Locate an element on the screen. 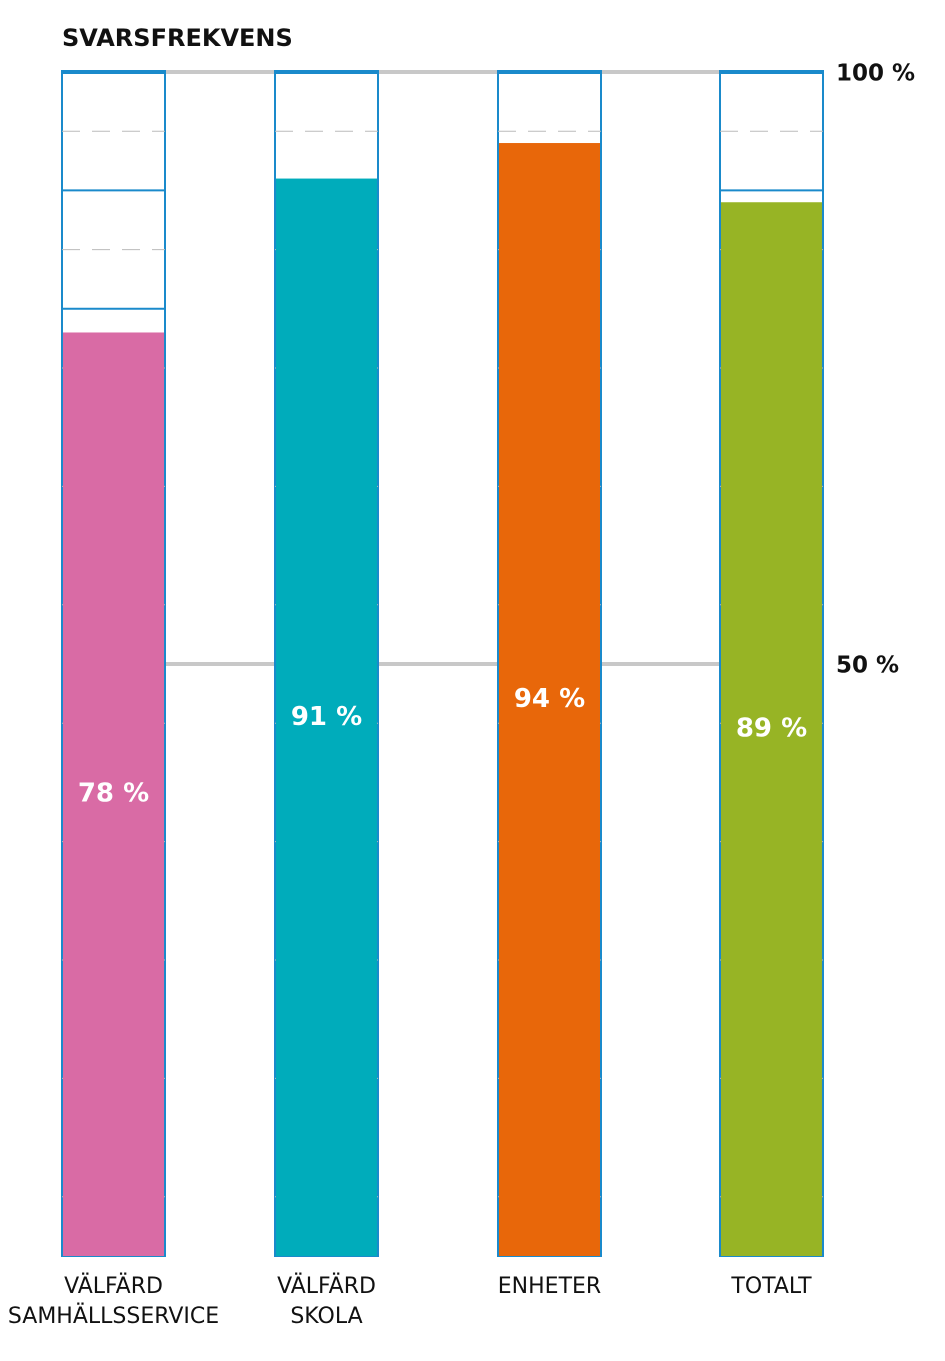  x-tick-label: VÄLFÄRD SAMHÄLLSSERVICE is located at coordinates (117, 1302).